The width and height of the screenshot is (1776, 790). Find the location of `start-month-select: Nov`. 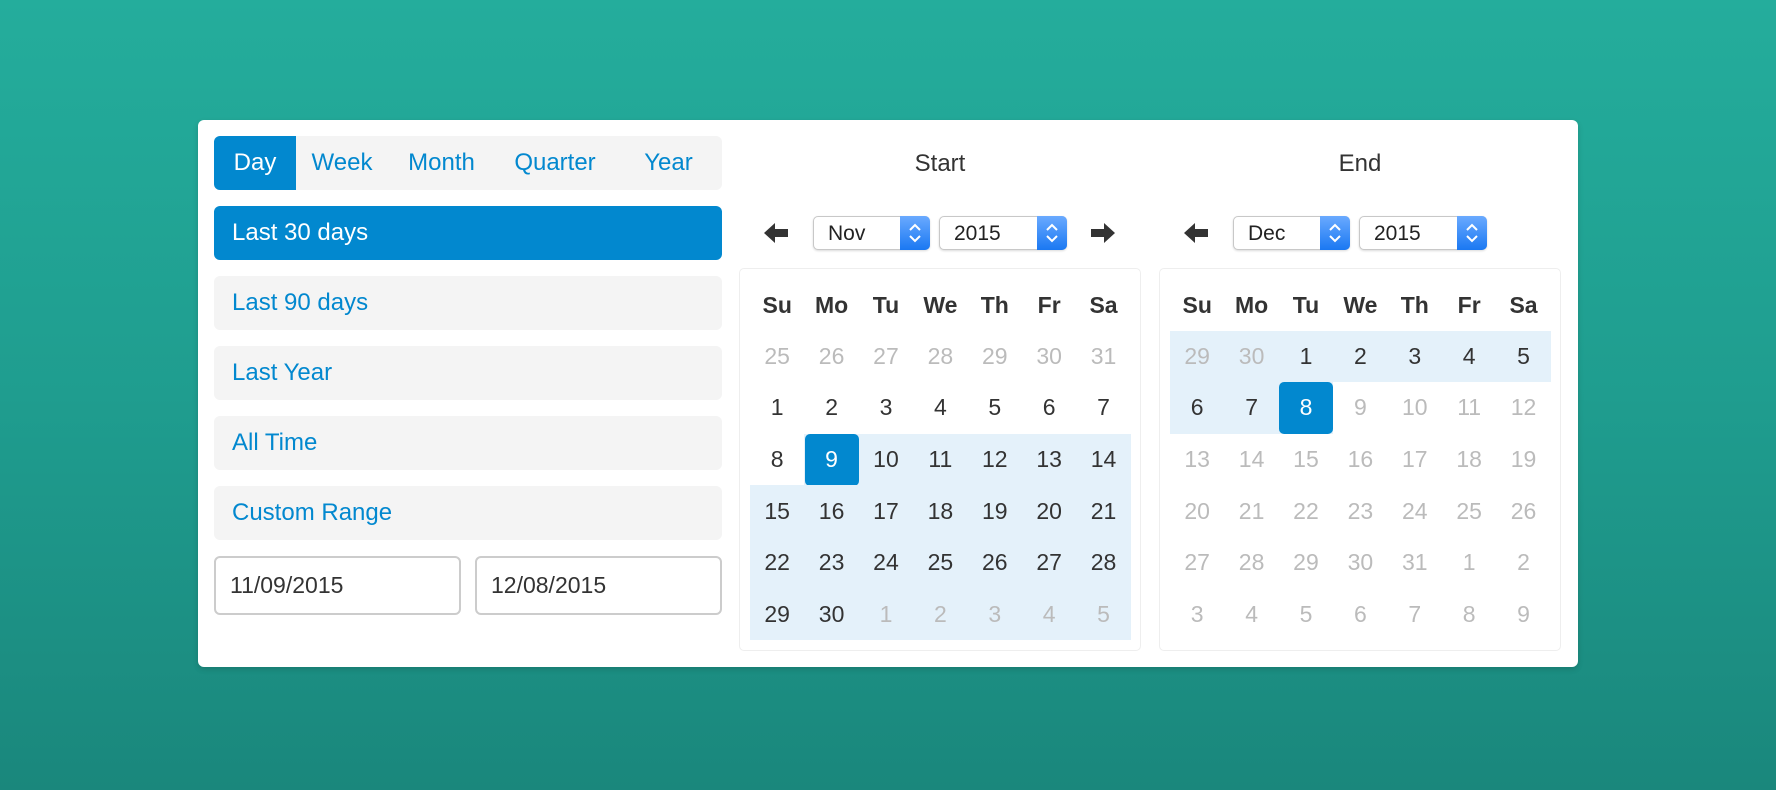

start-month-select: Nov is located at coordinates (871, 233).